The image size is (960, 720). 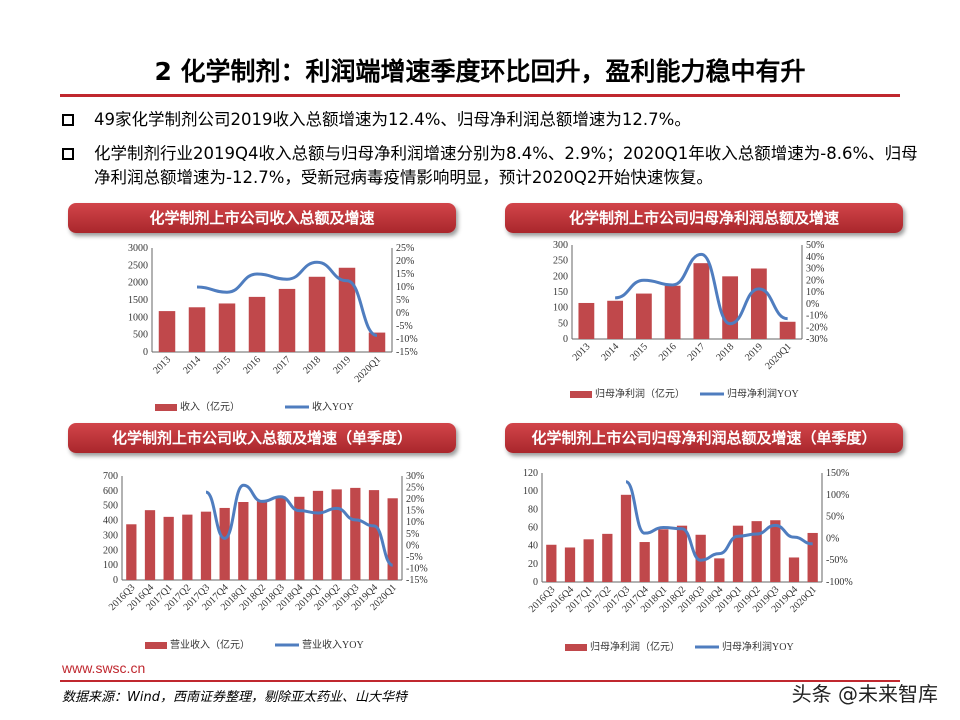 I want to click on y-tick-label: 150, so click(x=560, y=292).